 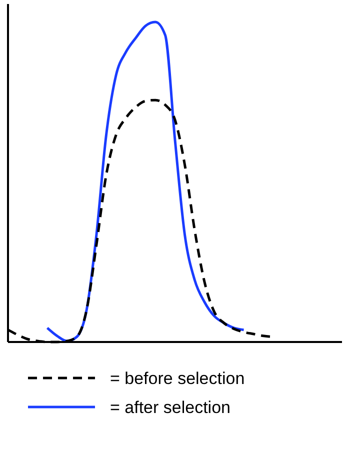 What do you see at coordinates (177, 378) in the screenshot?
I see `legend-label: = before selection` at bounding box center [177, 378].